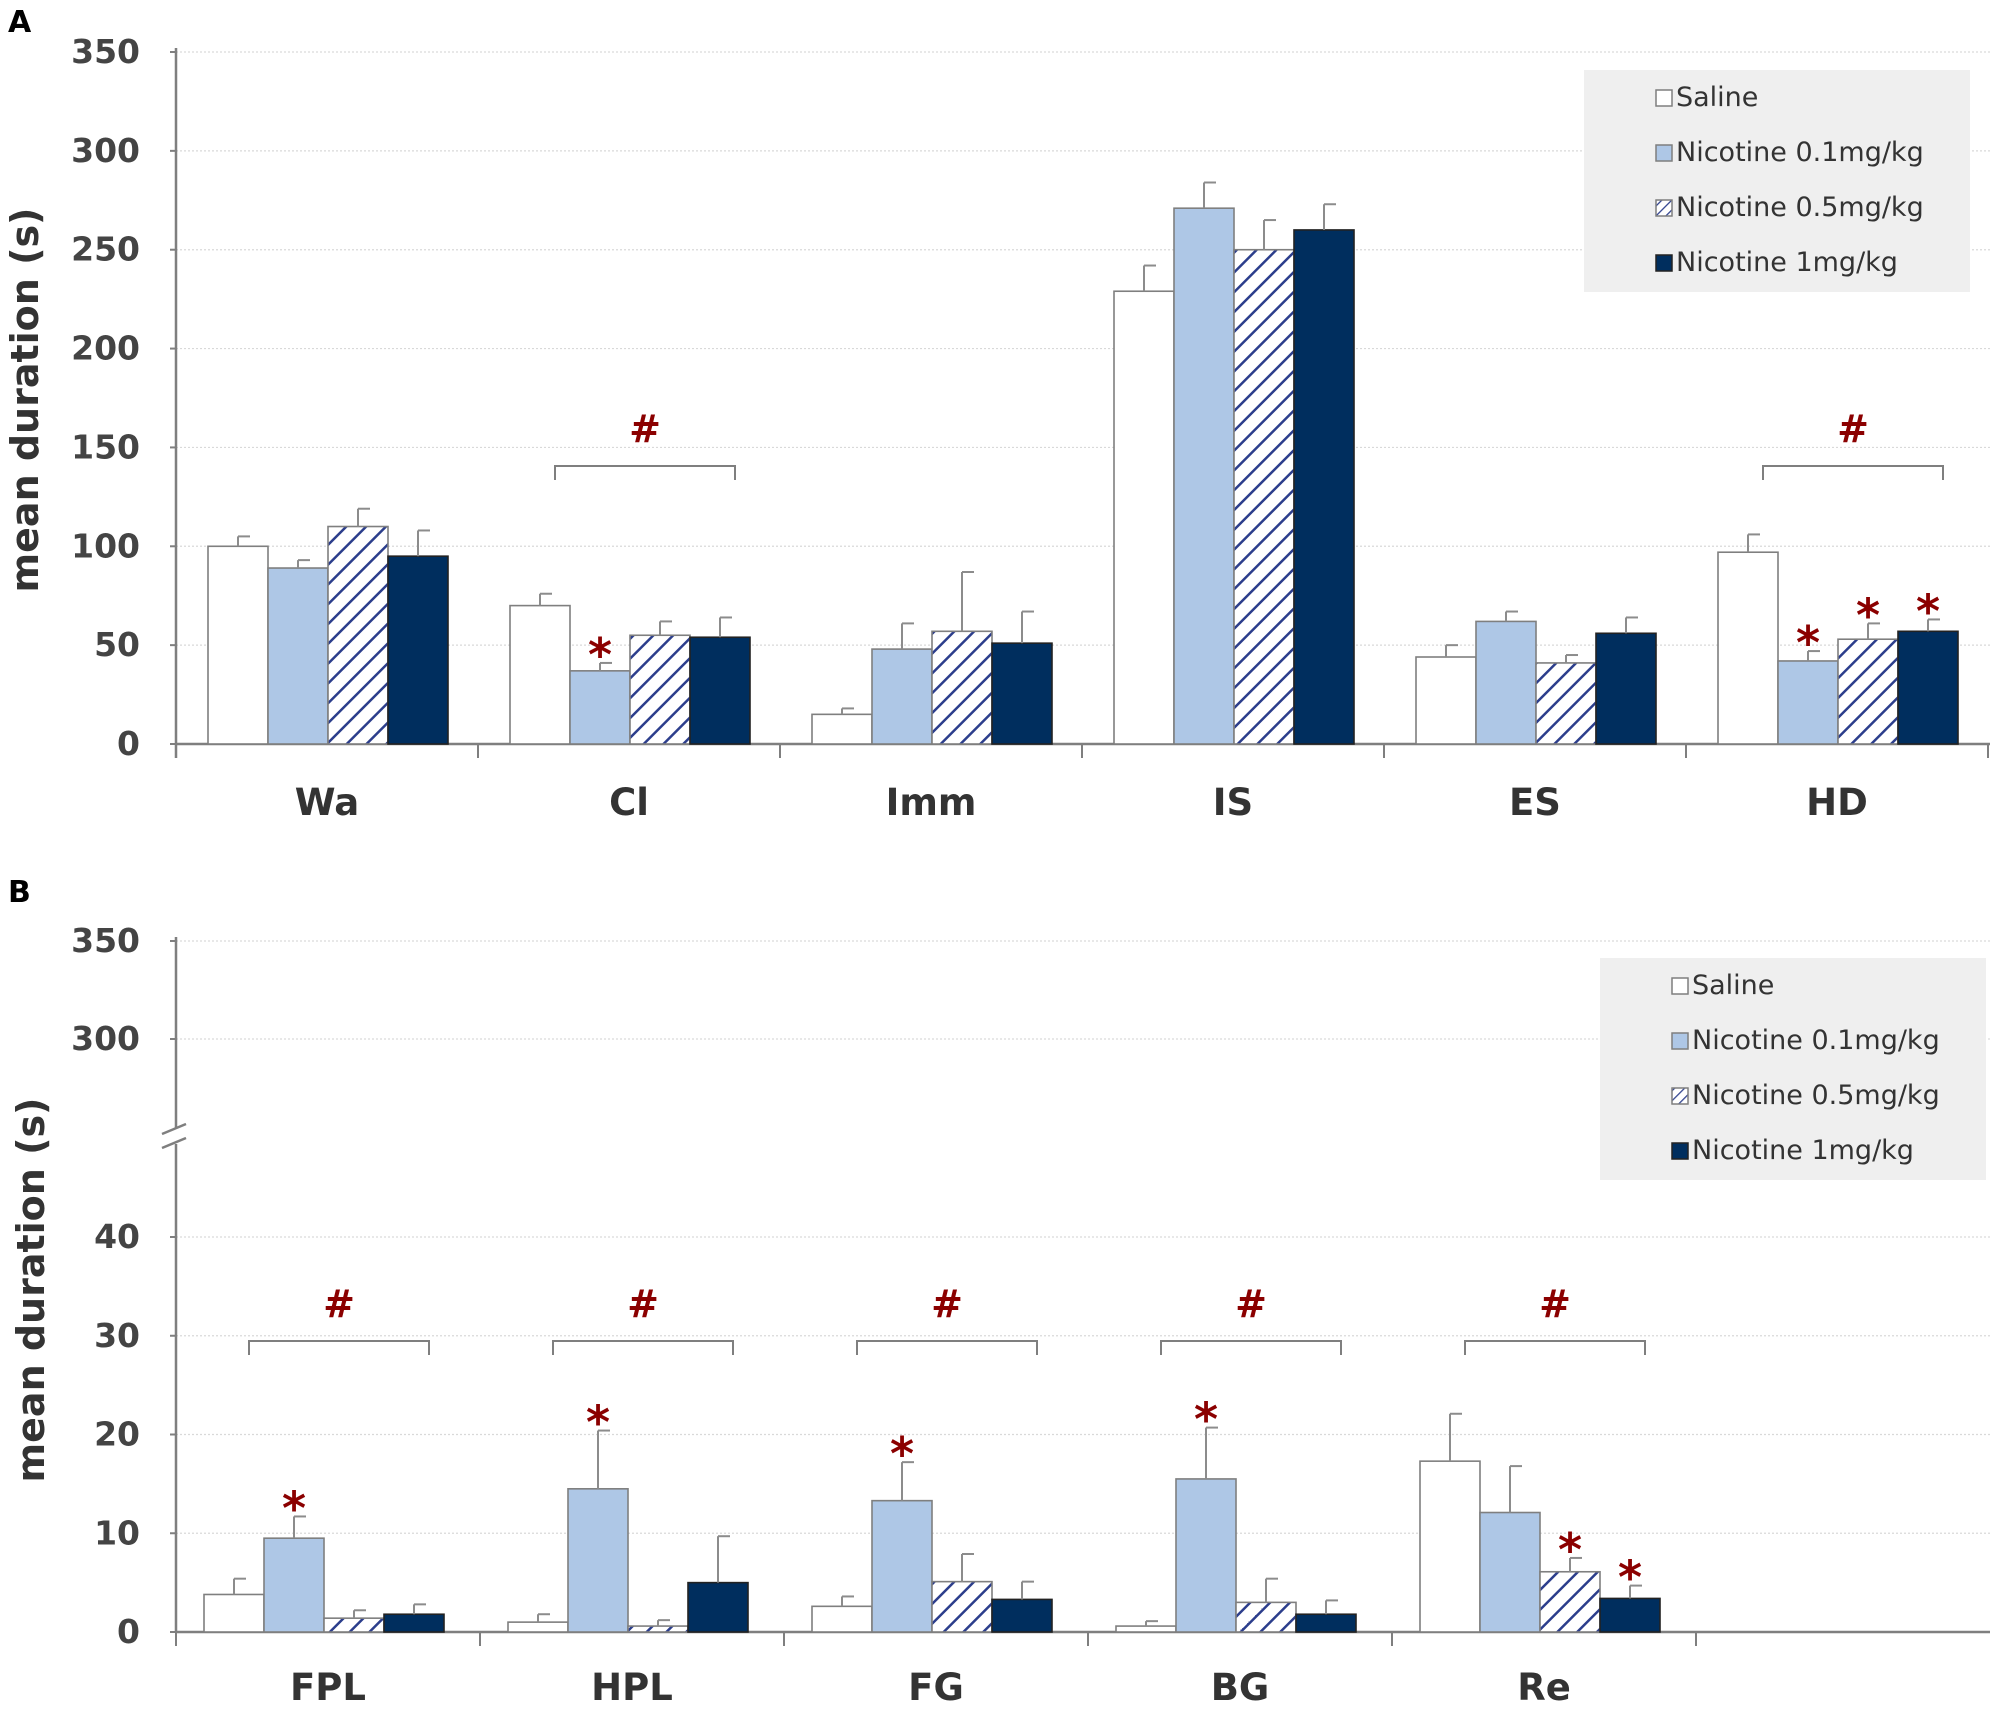  Describe the element at coordinates (1144, 517) in the screenshot. I see `bar-is-saline` at that location.